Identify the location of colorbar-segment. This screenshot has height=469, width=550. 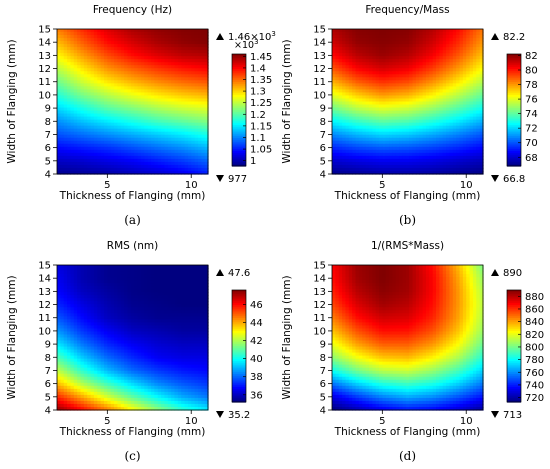
(239, 111).